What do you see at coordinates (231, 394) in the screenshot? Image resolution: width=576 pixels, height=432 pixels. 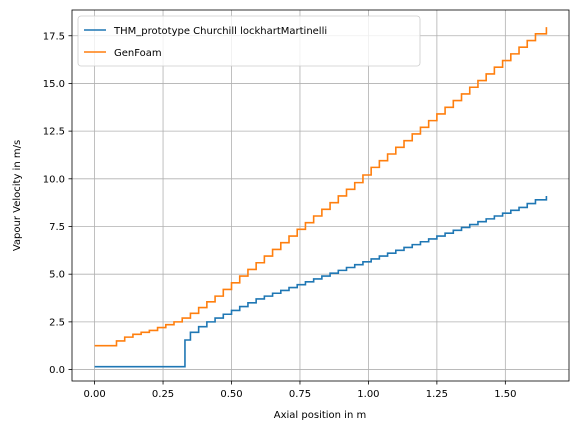 I see `x-tick-label: 0.50` at bounding box center [231, 394].